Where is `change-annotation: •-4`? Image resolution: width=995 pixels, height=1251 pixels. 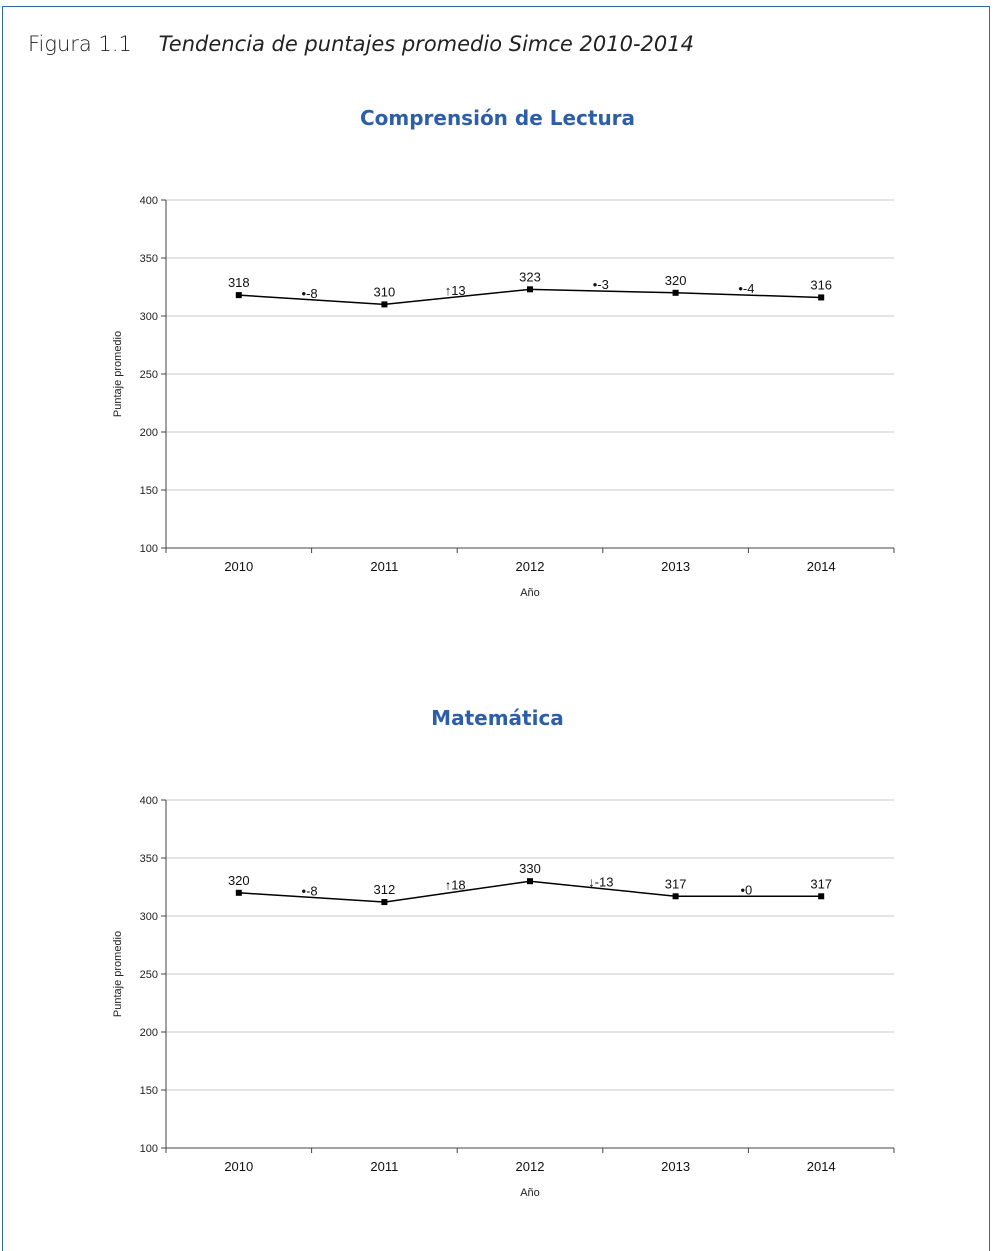 change-annotation: •-4 is located at coordinates (746, 288).